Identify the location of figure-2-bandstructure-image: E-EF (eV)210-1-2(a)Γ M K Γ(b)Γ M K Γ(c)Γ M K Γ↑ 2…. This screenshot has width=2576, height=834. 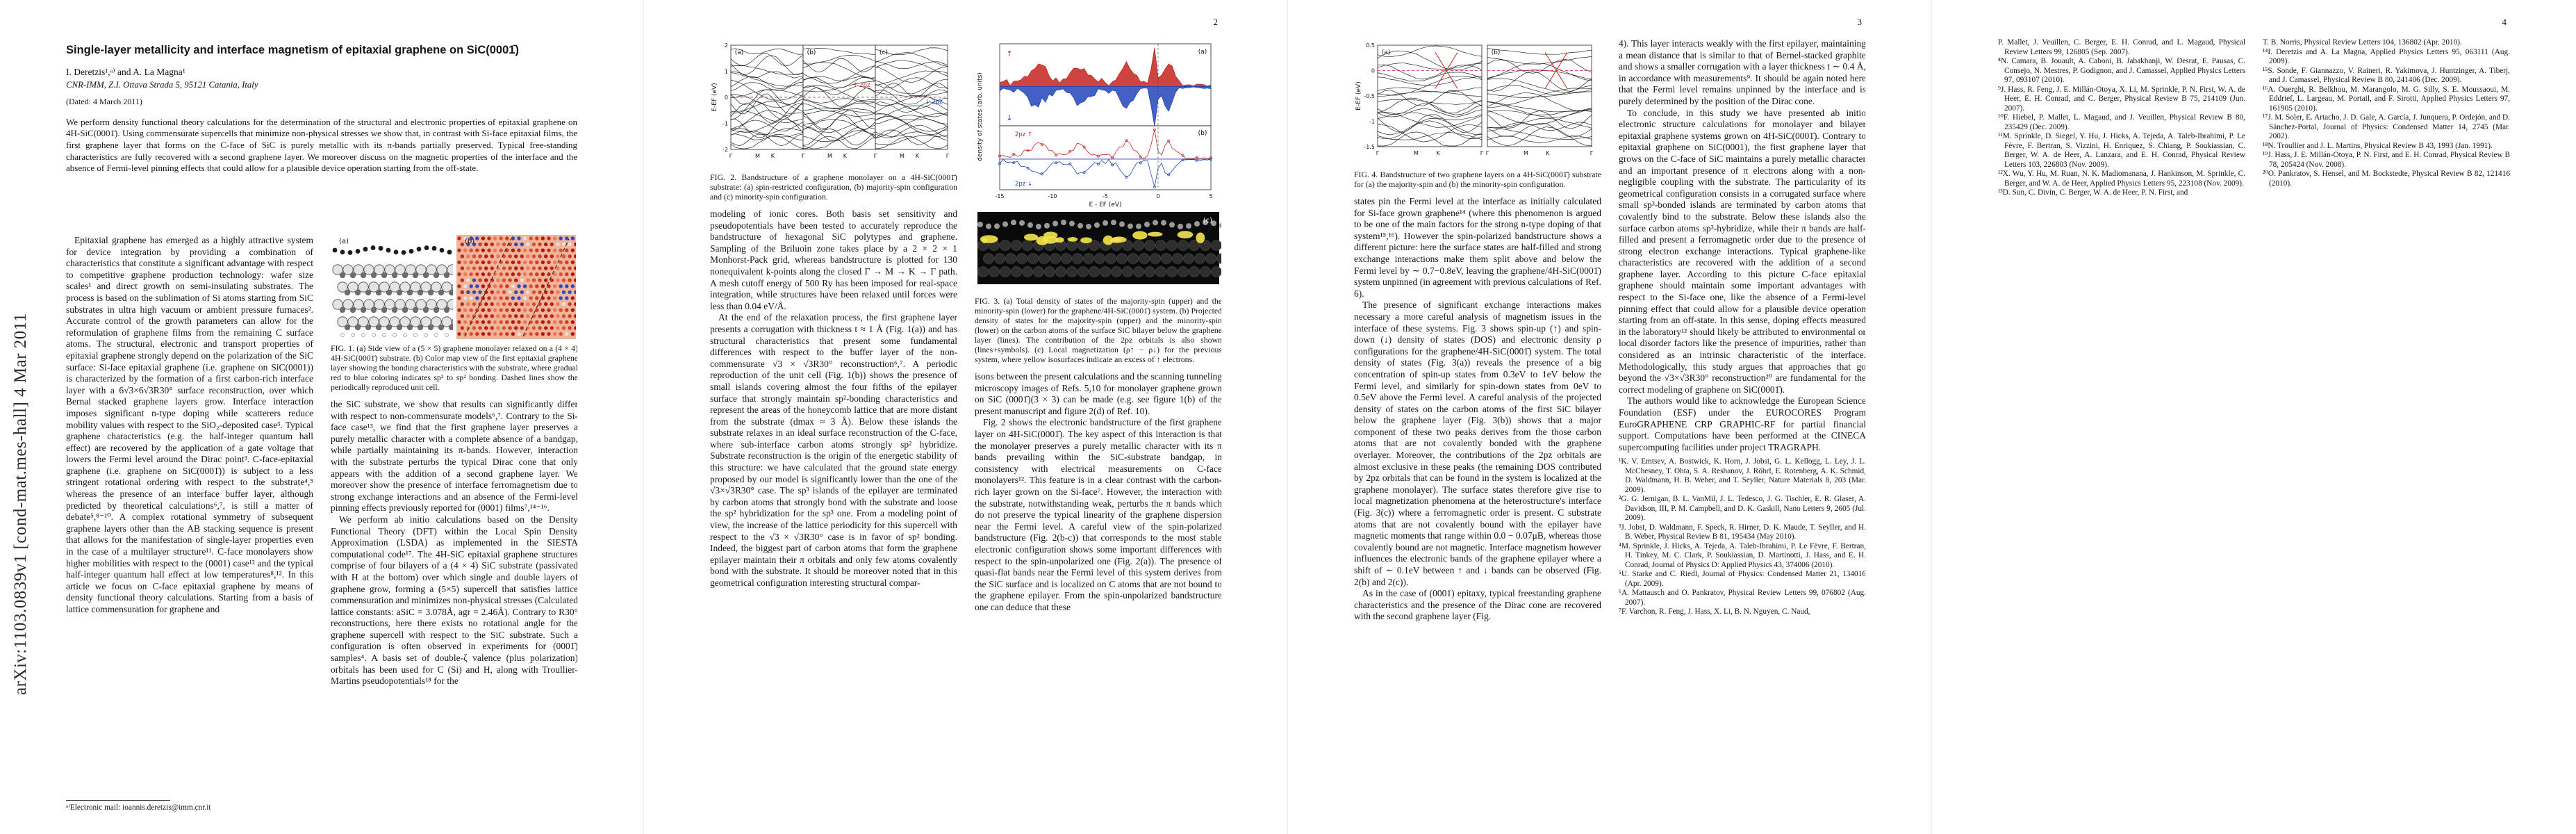
(831, 100).